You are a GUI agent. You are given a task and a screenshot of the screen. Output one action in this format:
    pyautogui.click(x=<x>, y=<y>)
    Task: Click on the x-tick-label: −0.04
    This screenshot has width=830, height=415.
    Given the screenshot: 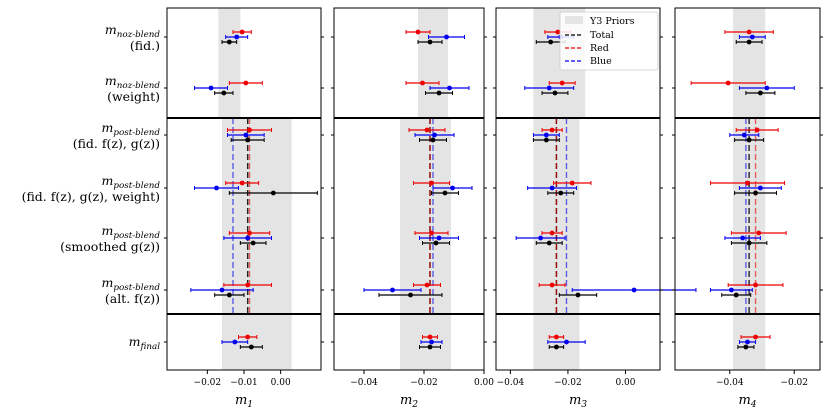 What is the action you would take?
    pyautogui.click(x=364, y=383)
    